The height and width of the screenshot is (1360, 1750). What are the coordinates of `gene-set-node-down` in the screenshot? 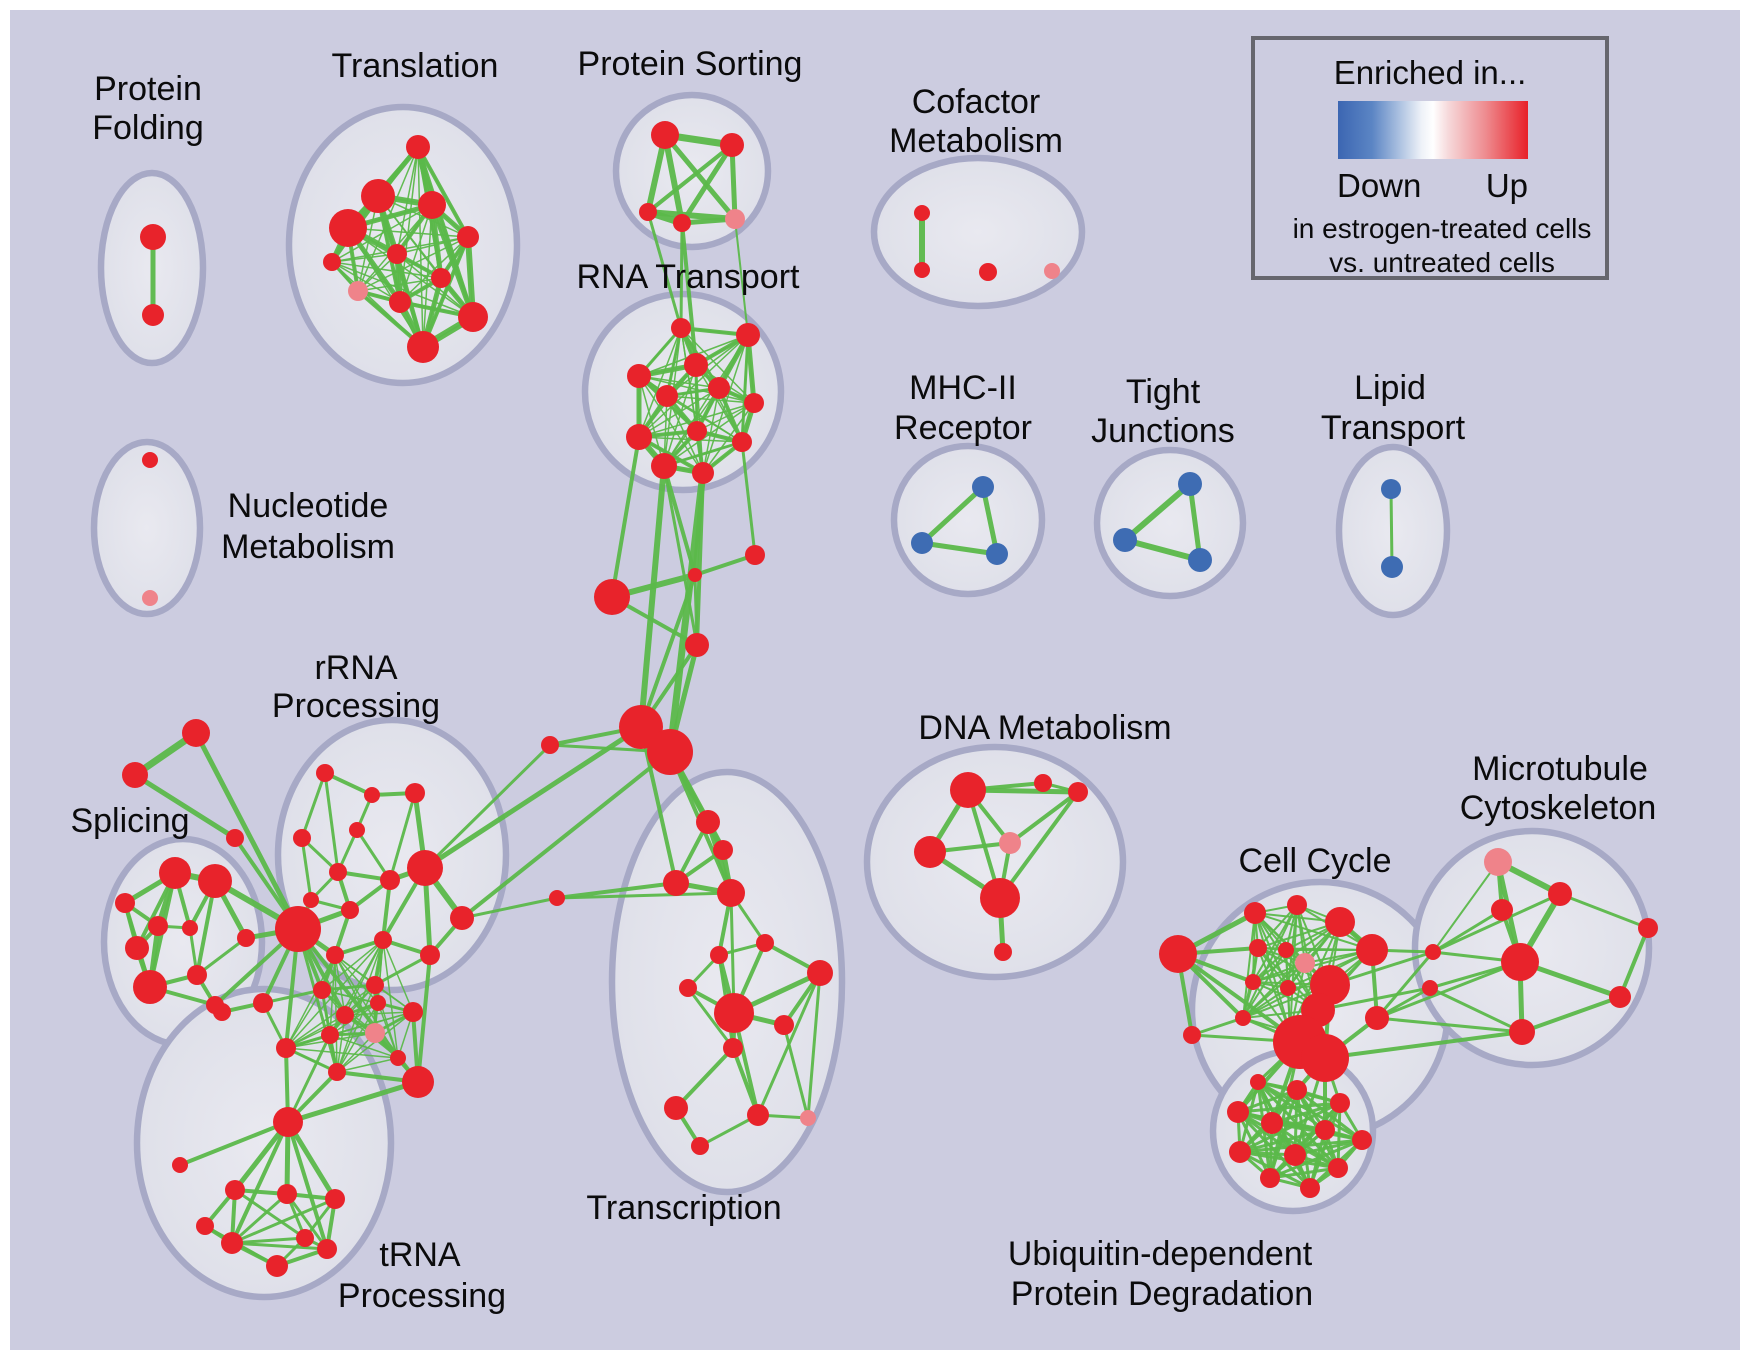 It's located at (1200, 560).